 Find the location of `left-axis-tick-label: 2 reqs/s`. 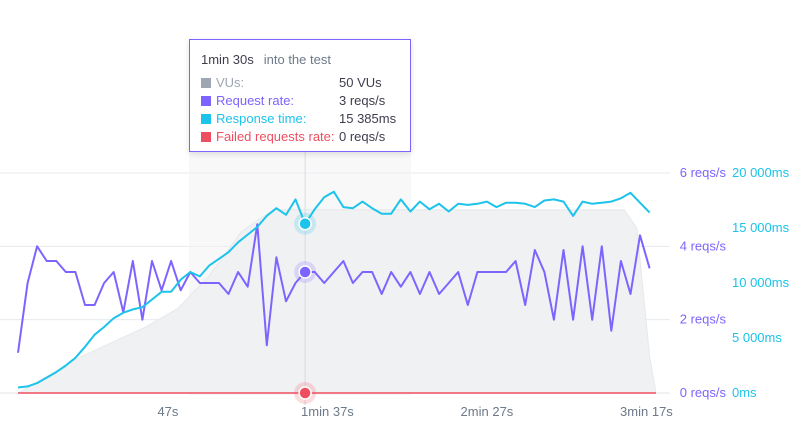

left-axis-tick-label: 2 reqs/s is located at coordinates (703, 319).